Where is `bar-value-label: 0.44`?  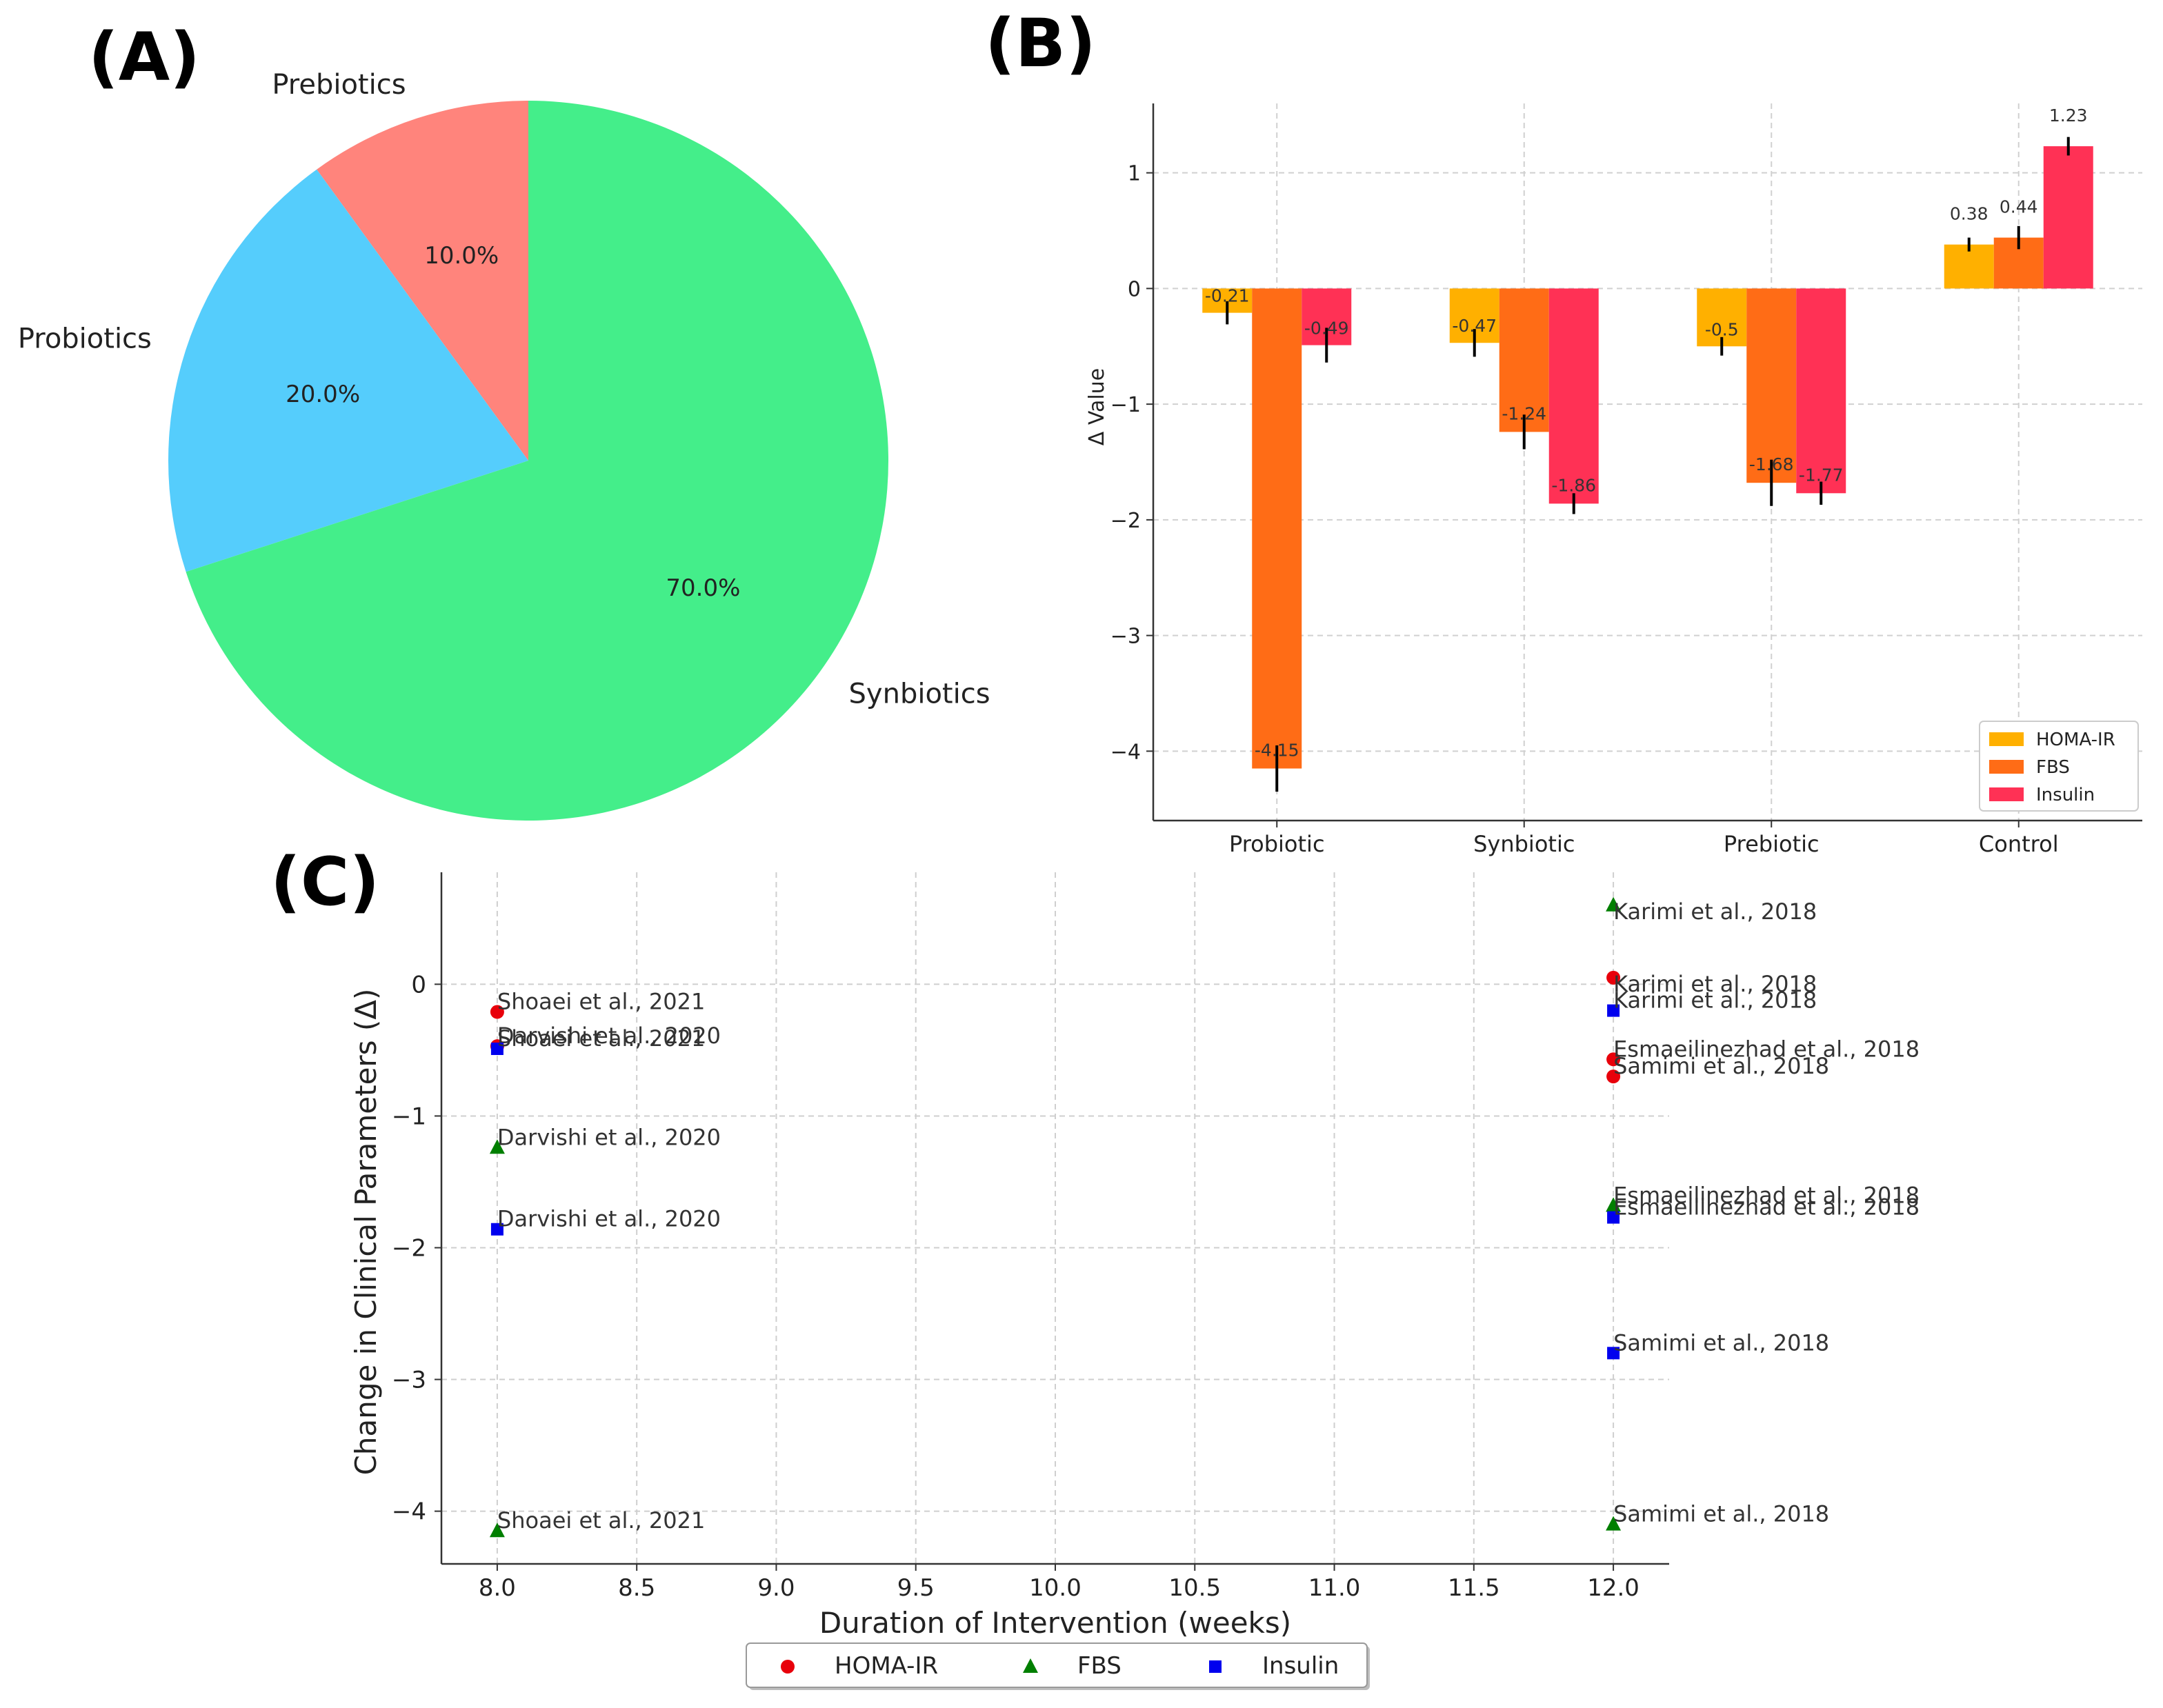 bar-value-label: 0.44 is located at coordinates (2019, 207).